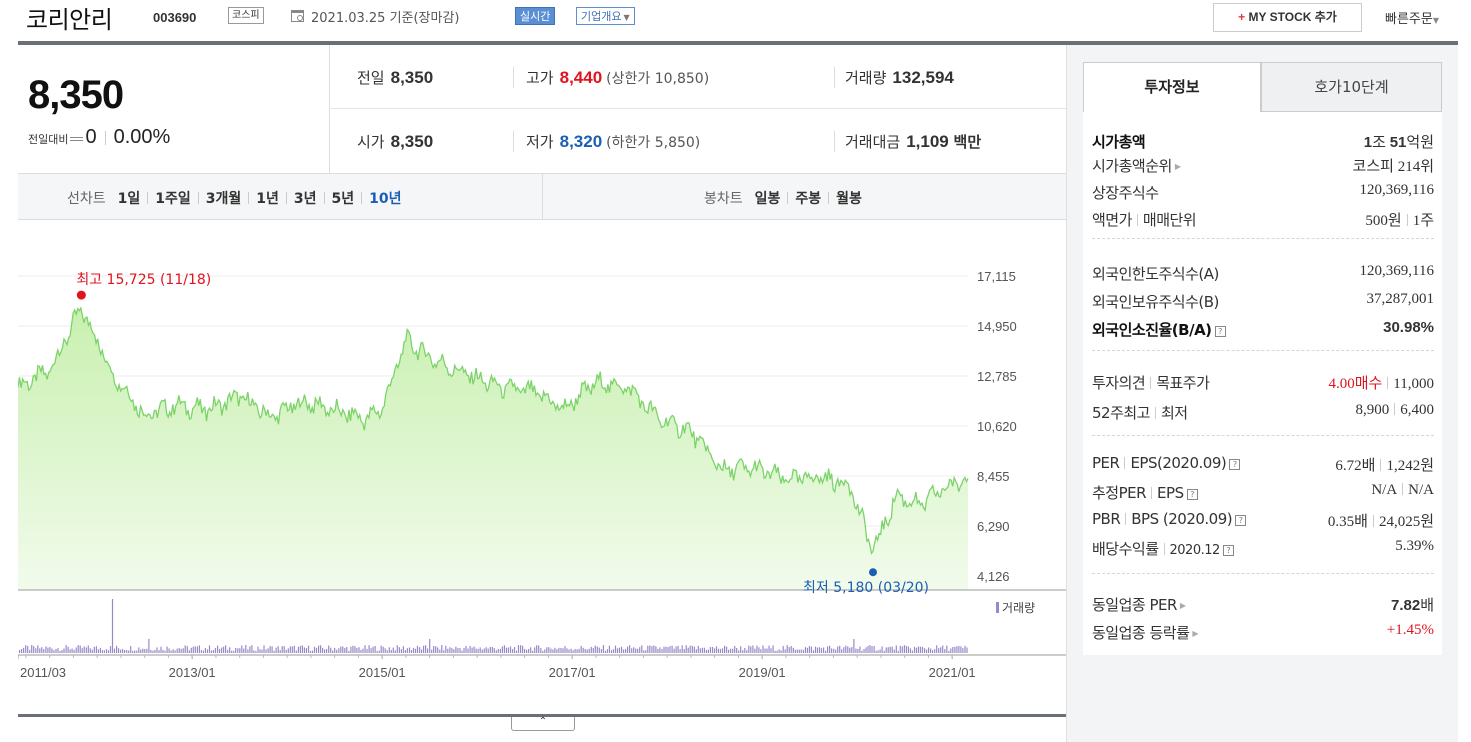  Describe the element at coordinates (767, 199) in the screenshot. I see `tab-daily: 일봉` at that location.